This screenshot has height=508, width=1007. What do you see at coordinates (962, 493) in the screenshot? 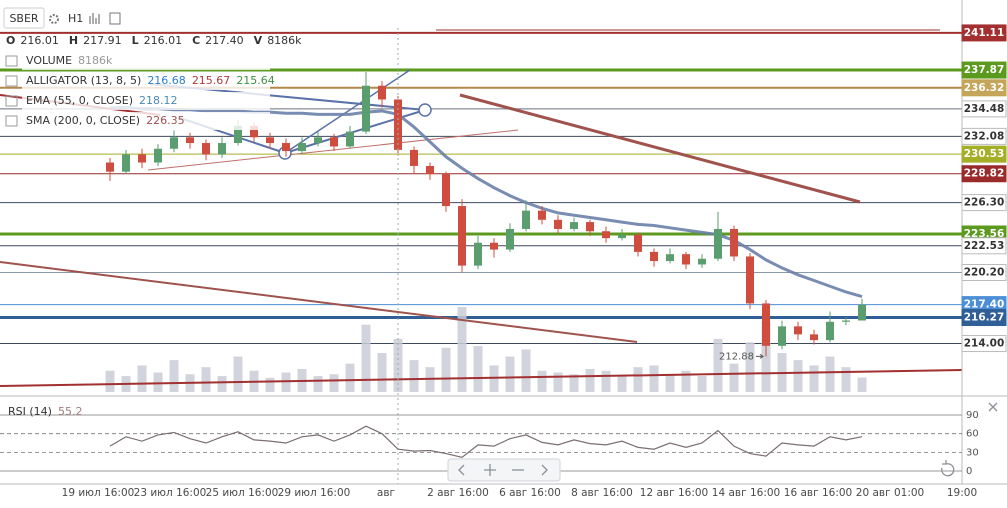
I see `x-tick-label: 19:00` at bounding box center [962, 493].